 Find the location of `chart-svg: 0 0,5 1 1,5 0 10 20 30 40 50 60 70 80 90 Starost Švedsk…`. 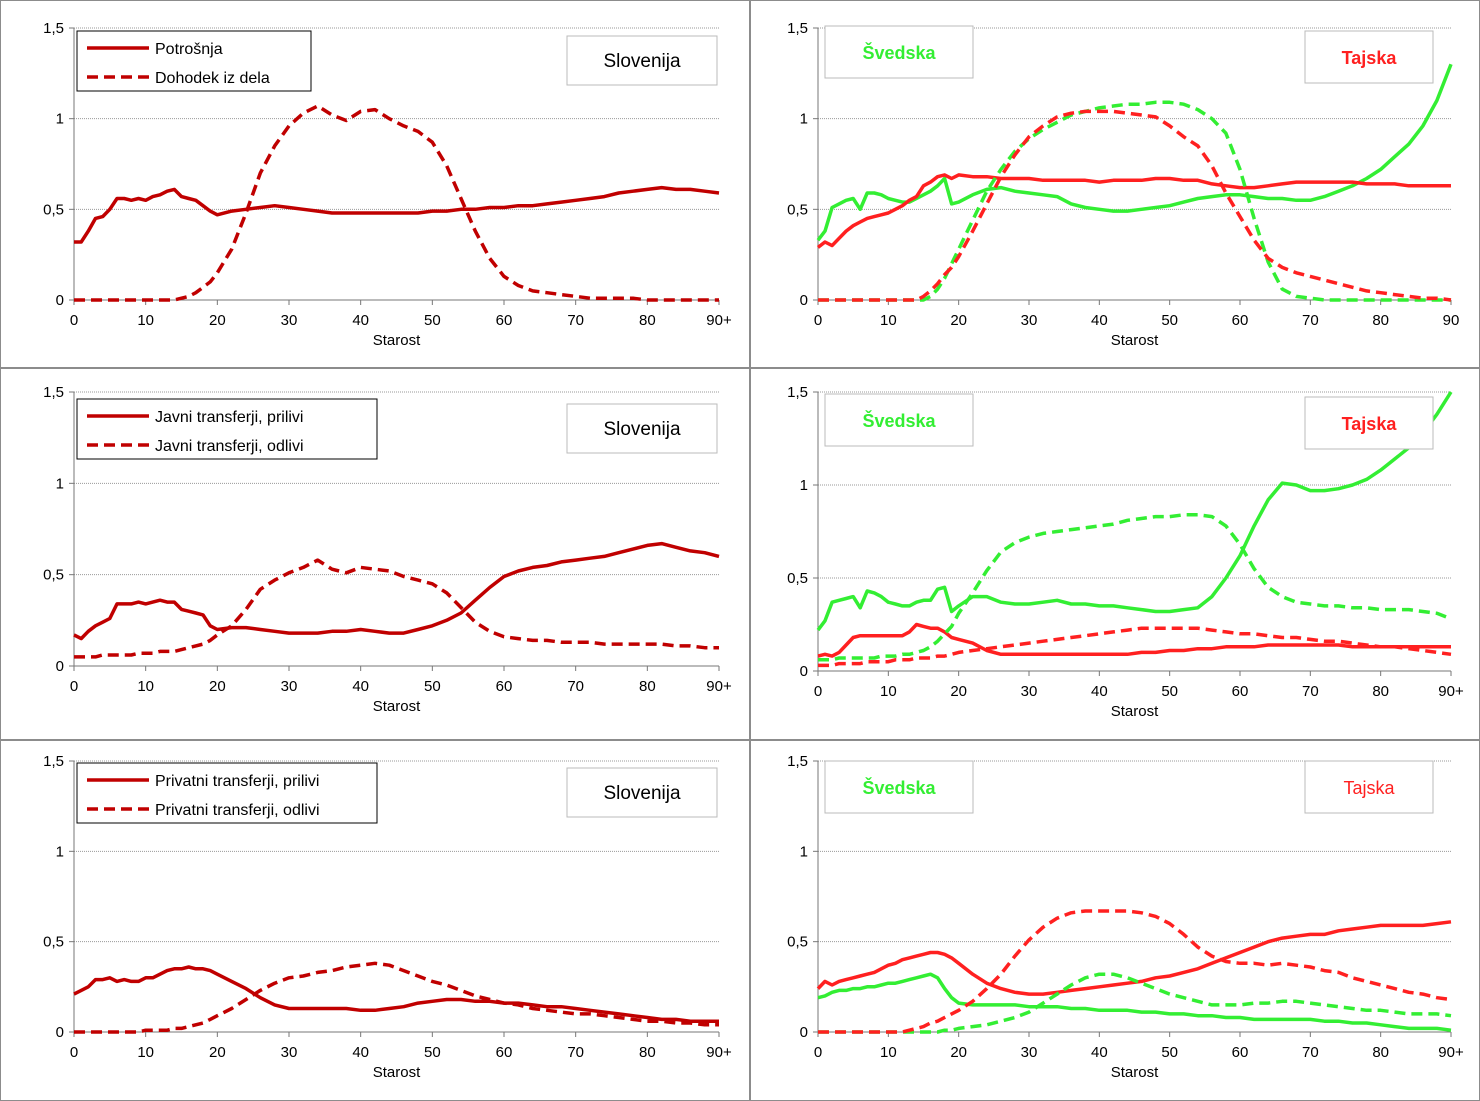

chart-svg: 0 0,5 1 1,5 0 10 20 30 40 50 60 70 80 90 Starost Švedsk… is located at coordinates (1123, 184).